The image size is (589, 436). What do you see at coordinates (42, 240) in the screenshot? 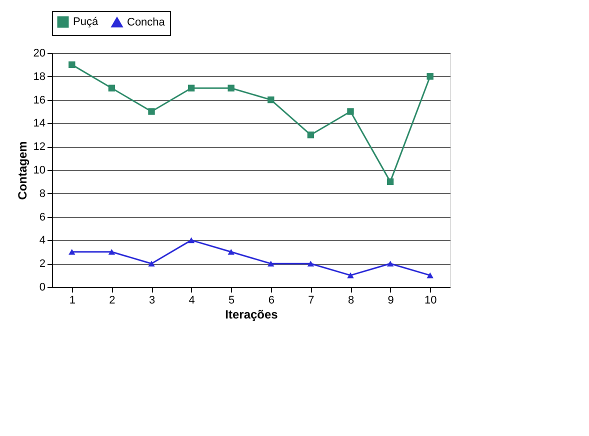
I see `y-tick-label: 4` at bounding box center [42, 240].